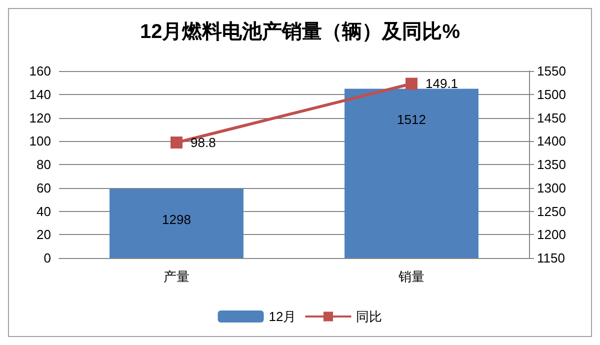 The image size is (600, 345). What do you see at coordinates (551, 234) in the screenshot?
I see `y2-tick-label: 1200` at bounding box center [551, 234].